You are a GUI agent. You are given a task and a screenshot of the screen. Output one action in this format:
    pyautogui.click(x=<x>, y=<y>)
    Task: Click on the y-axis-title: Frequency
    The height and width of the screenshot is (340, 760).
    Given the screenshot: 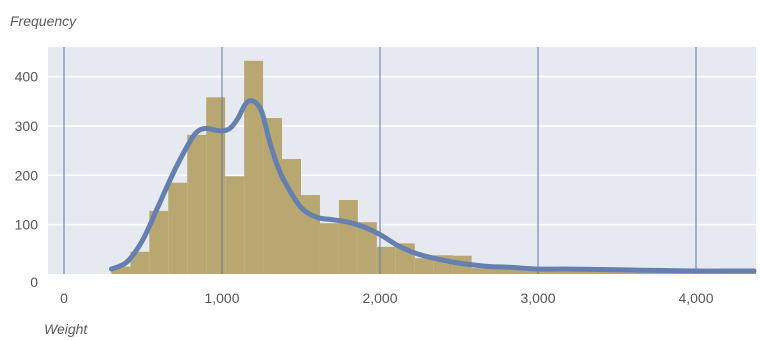 What is the action you would take?
    pyautogui.click(x=43, y=21)
    